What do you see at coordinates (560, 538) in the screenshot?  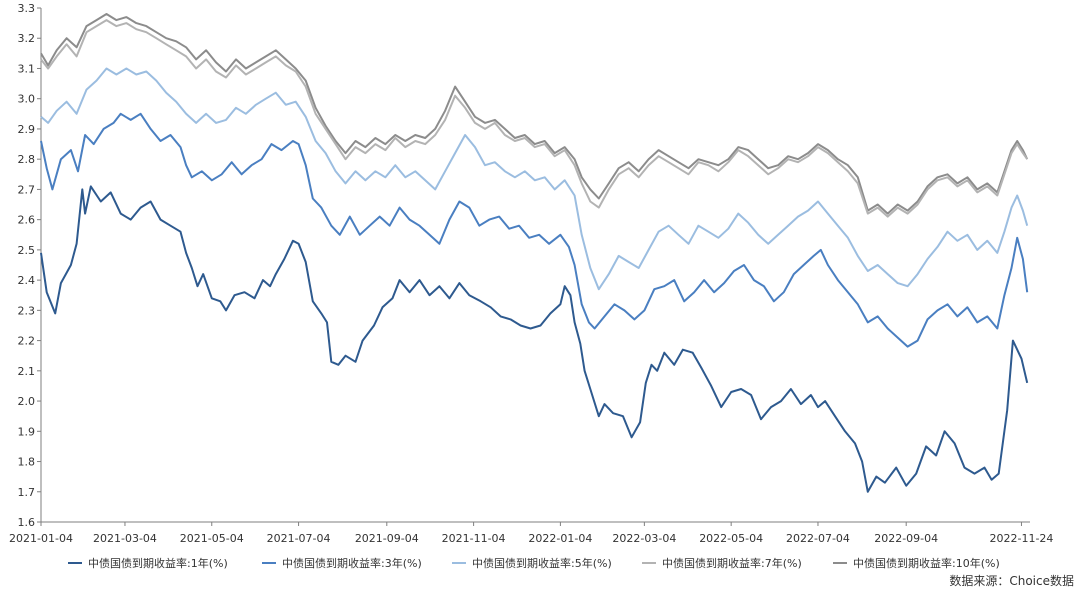 I see `x-tick-label: 2022-01-04` at bounding box center [560, 538].